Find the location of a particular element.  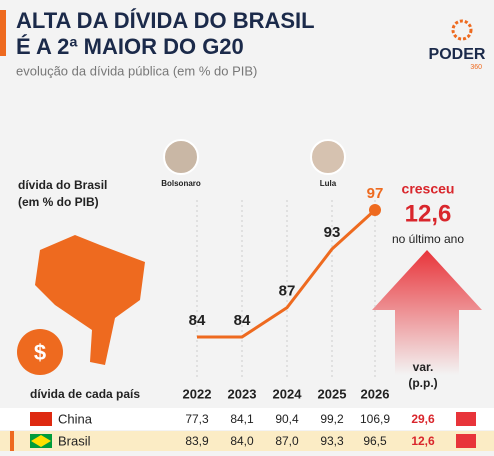

table-header: var. is located at coordinates (423, 367).